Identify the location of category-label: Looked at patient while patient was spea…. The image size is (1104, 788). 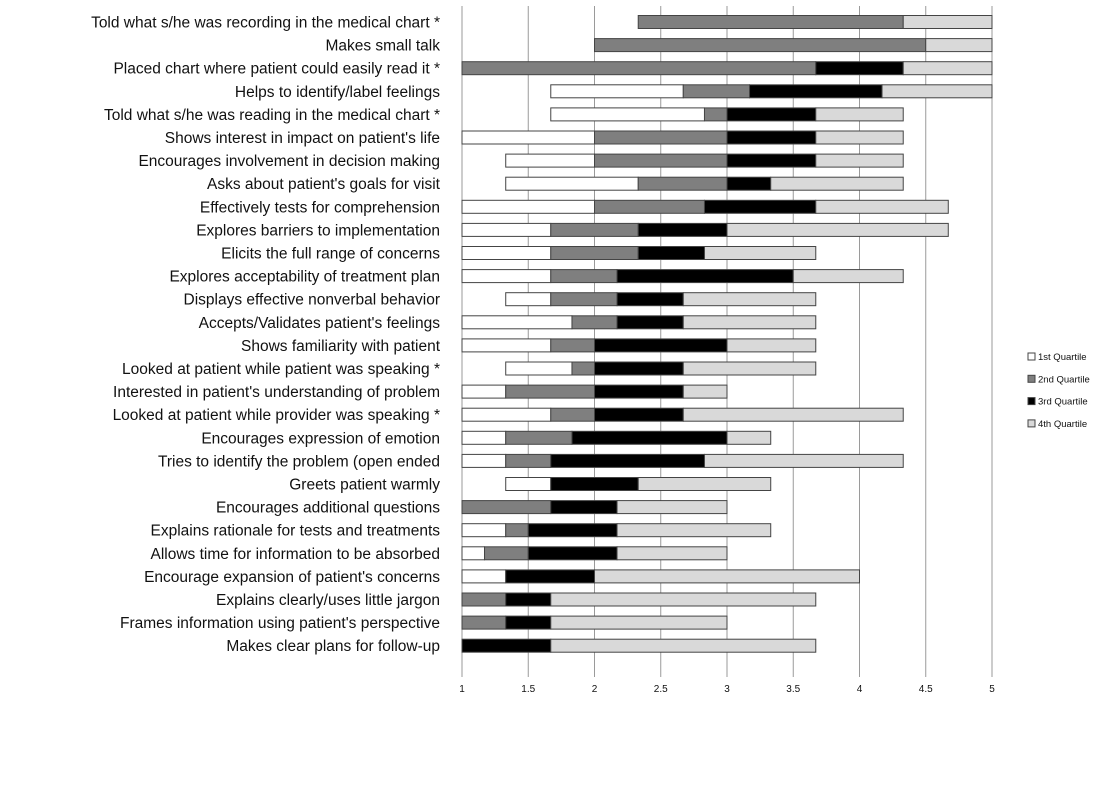
(281, 369).